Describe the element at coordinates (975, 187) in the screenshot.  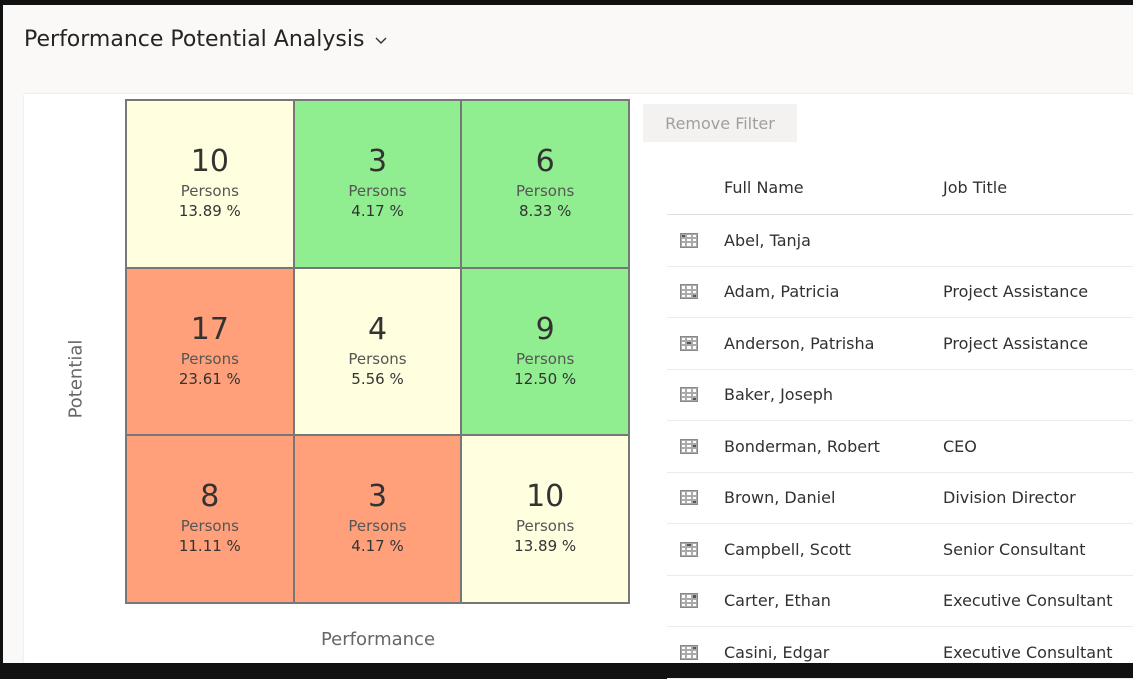
I see `column-header-job-title: Job Title` at that location.